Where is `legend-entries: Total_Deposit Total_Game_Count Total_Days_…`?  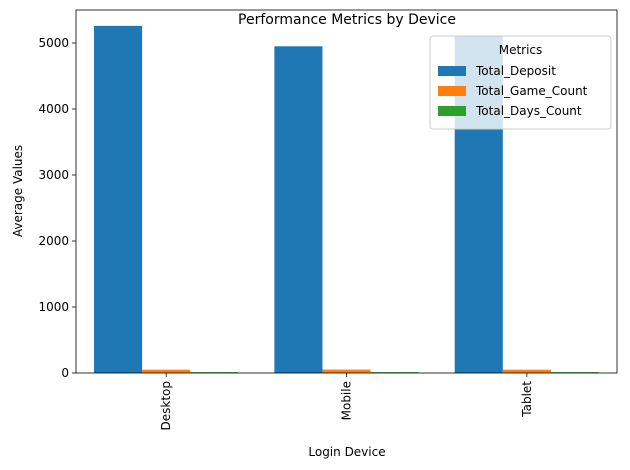 legend-entries: Total_Deposit Total_Game_Count Total_Days_… is located at coordinates (513, 91).